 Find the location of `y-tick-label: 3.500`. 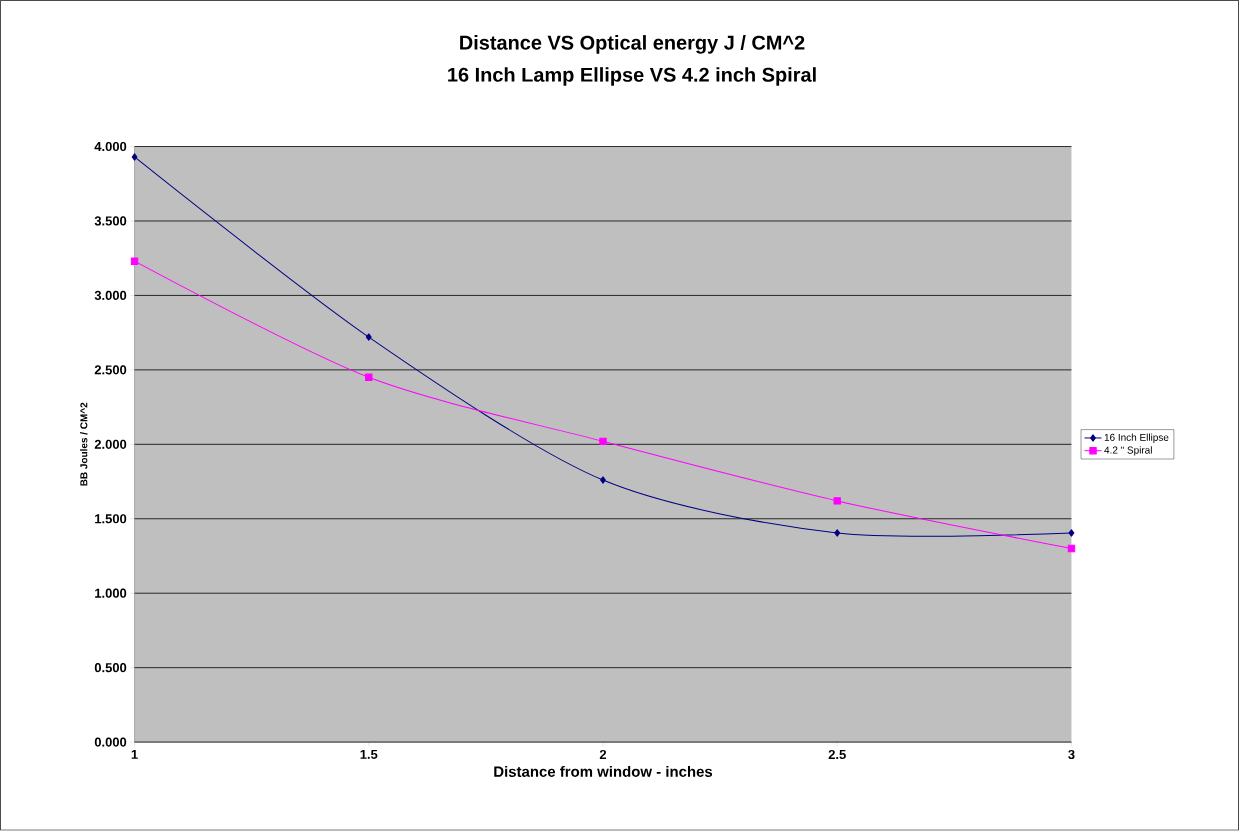

y-tick-label: 3.500 is located at coordinates (110, 221).